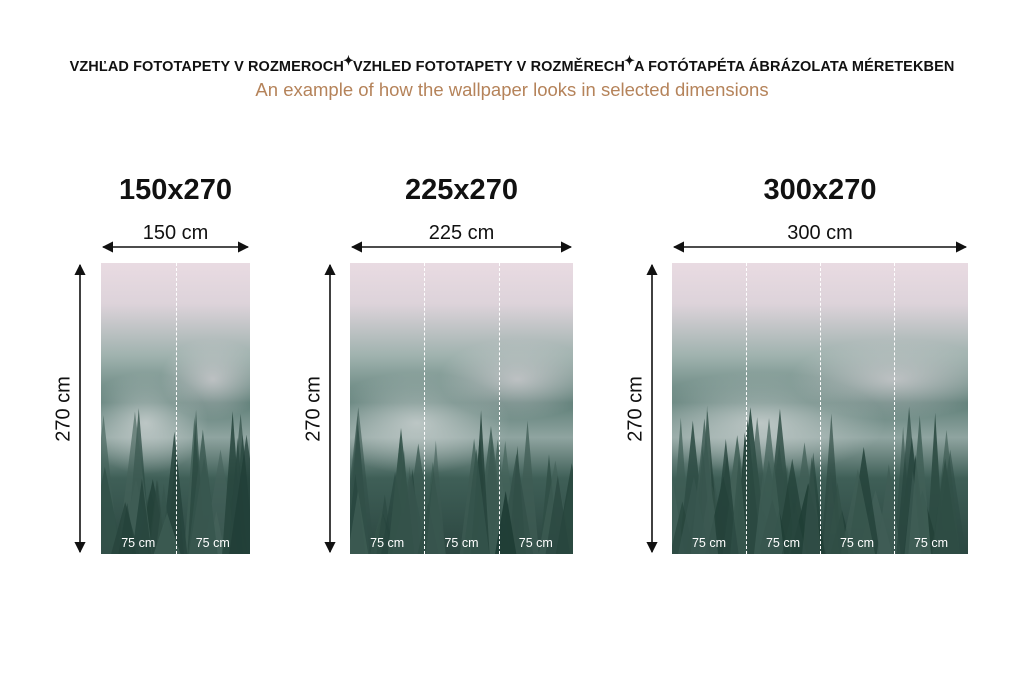  What do you see at coordinates (175, 190) in the screenshot?
I see `panel-title: 150x270` at bounding box center [175, 190].